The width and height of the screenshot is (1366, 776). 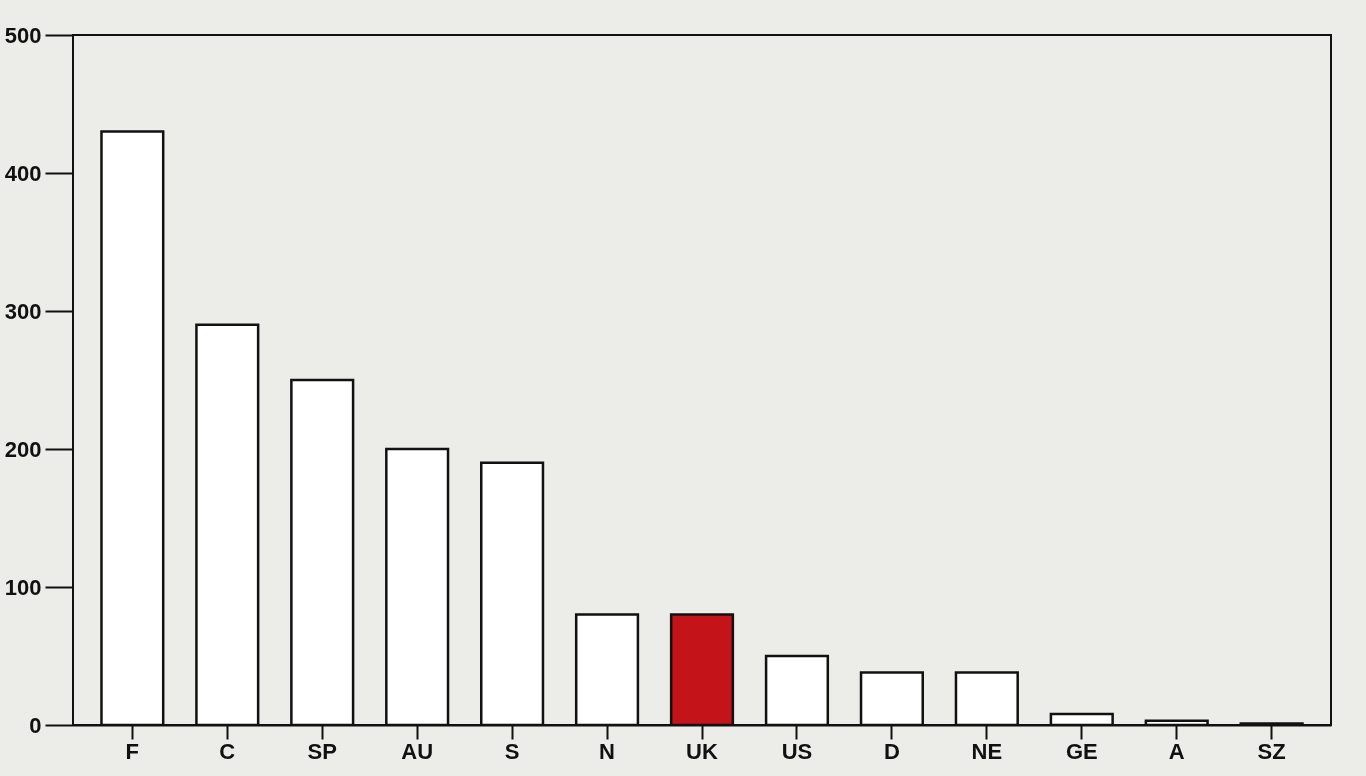 I want to click on x-tick-label: NE, so click(x=987, y=751).